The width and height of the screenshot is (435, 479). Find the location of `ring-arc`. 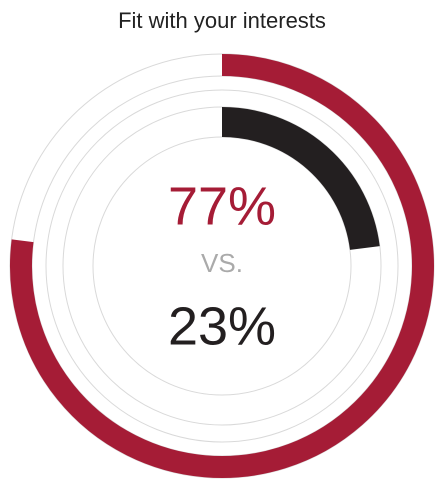

ring-arc is located at coordinates (300, 179).